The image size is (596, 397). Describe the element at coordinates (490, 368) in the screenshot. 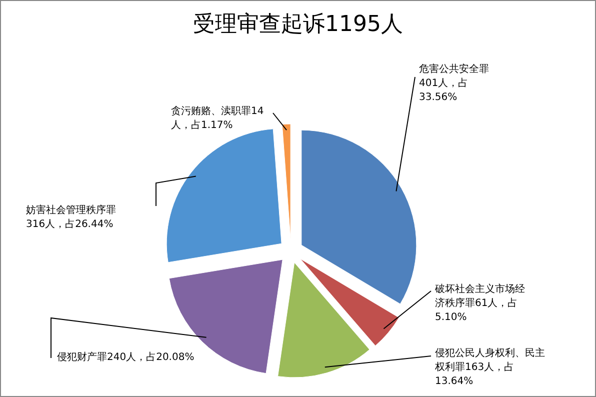

I see `slice-label: 侵犯公民人身权利、民主权利罪163人，占13.64%` at that location.